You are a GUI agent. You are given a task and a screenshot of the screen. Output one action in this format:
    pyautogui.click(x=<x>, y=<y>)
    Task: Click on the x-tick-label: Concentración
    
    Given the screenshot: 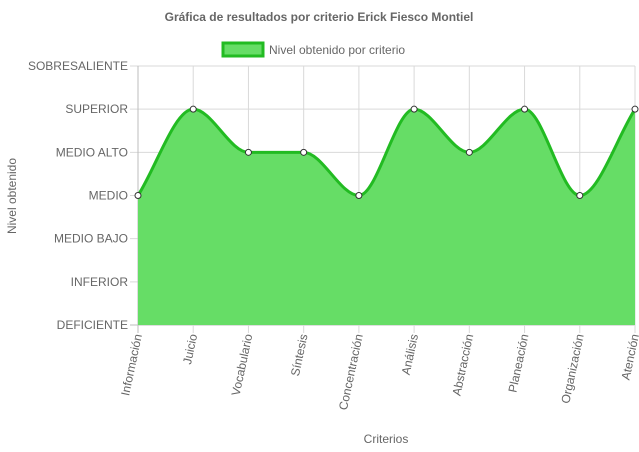 What is the action you would take?
    pyautogui.click(x=351, y=372)
    